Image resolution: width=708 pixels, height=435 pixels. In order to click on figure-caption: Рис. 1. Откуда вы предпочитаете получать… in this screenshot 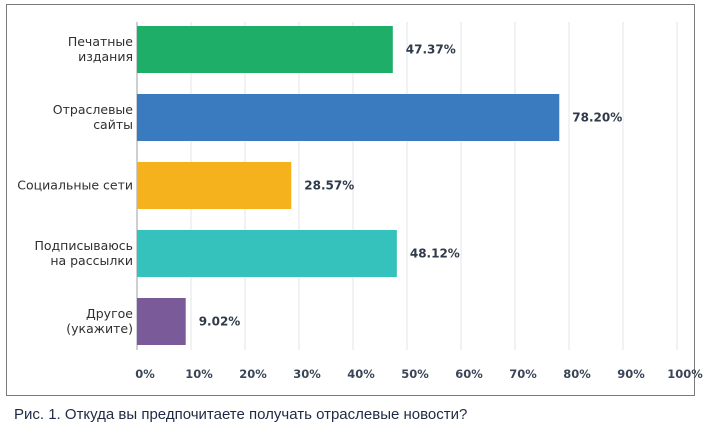, I will do `click(241, 414)`.